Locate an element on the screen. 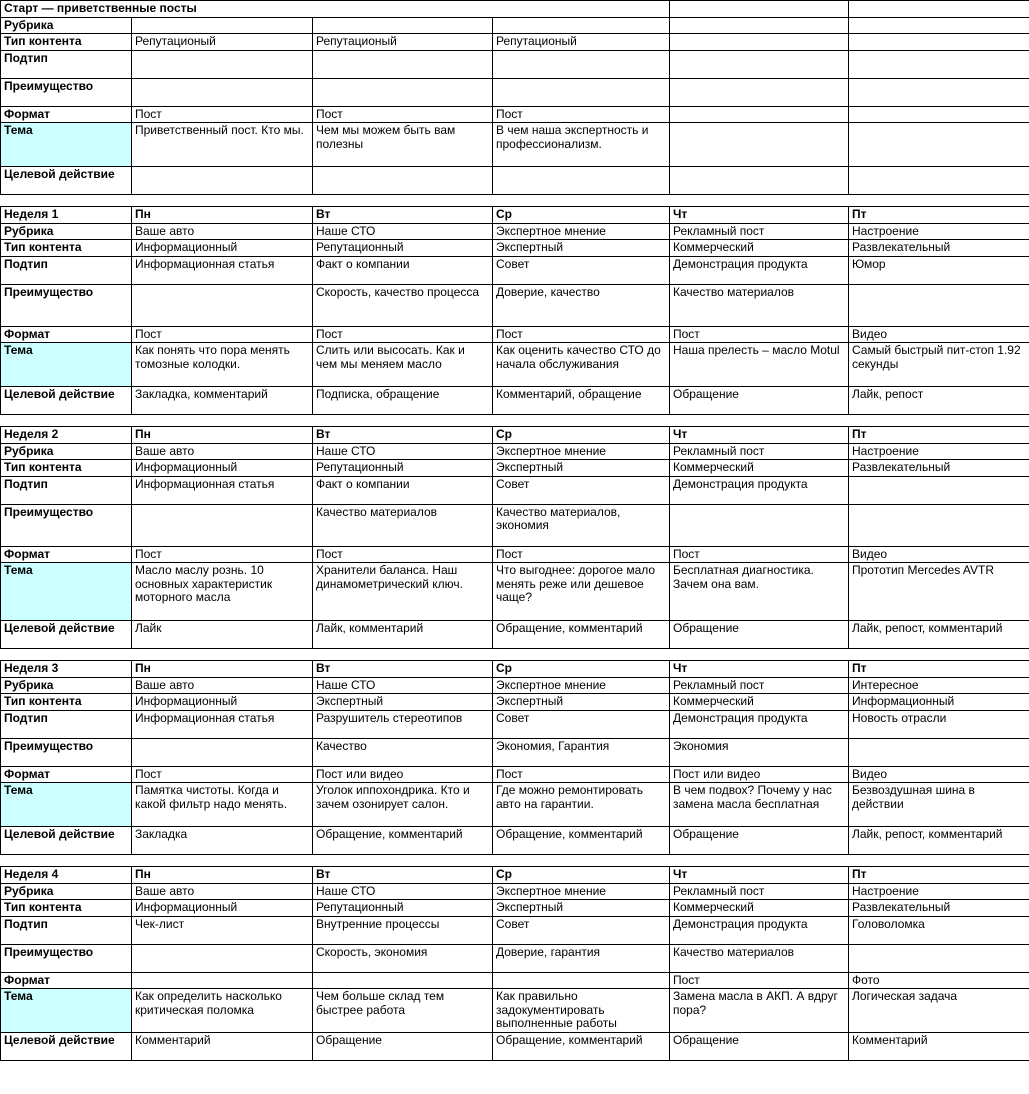  cell-advantage-4: Качество материалов is located at coordinates (759, 305).